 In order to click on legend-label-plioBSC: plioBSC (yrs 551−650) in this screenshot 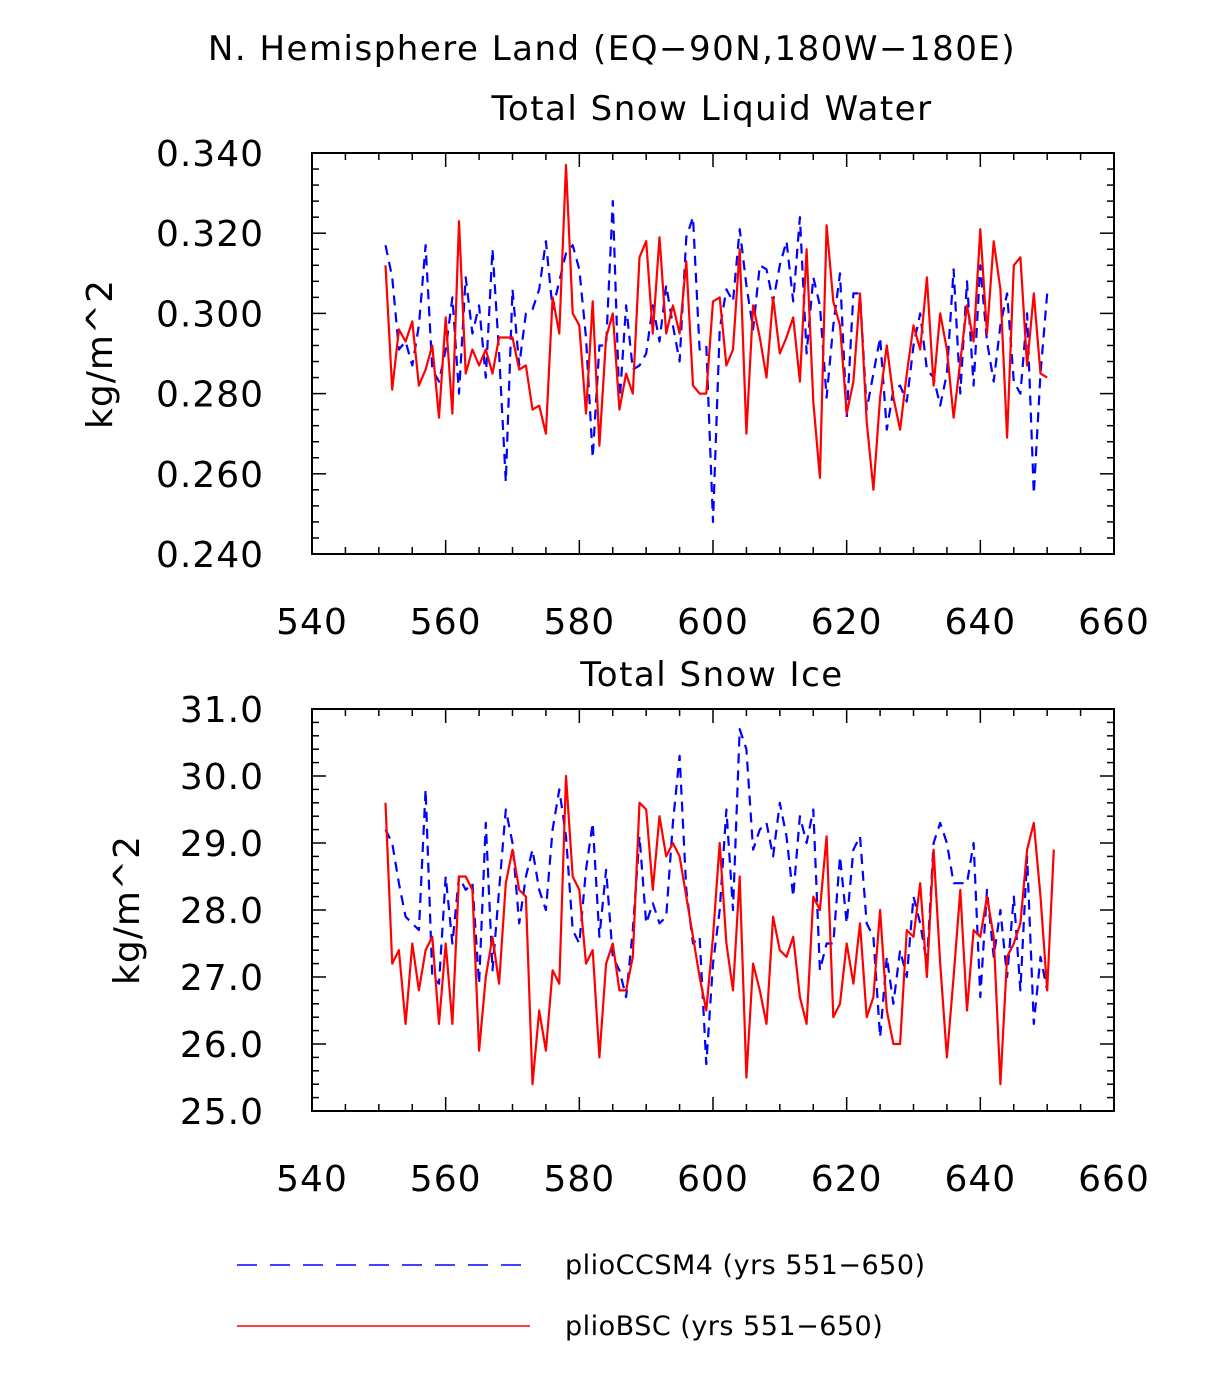, I will do `click(724, 1326)`.